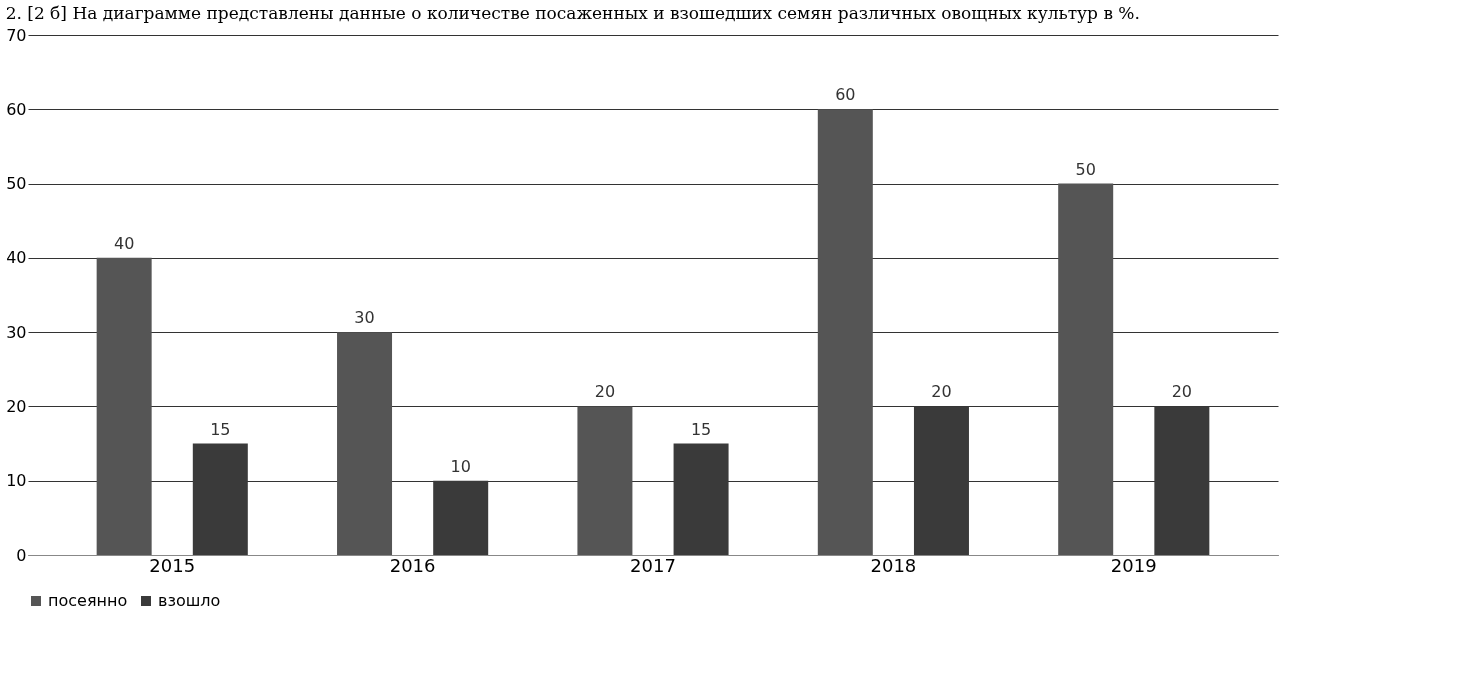  What do you see at coordinates (16, 332) in the screenshot?
I see `y-tick-label: 30` at bounding box center [16, 332].